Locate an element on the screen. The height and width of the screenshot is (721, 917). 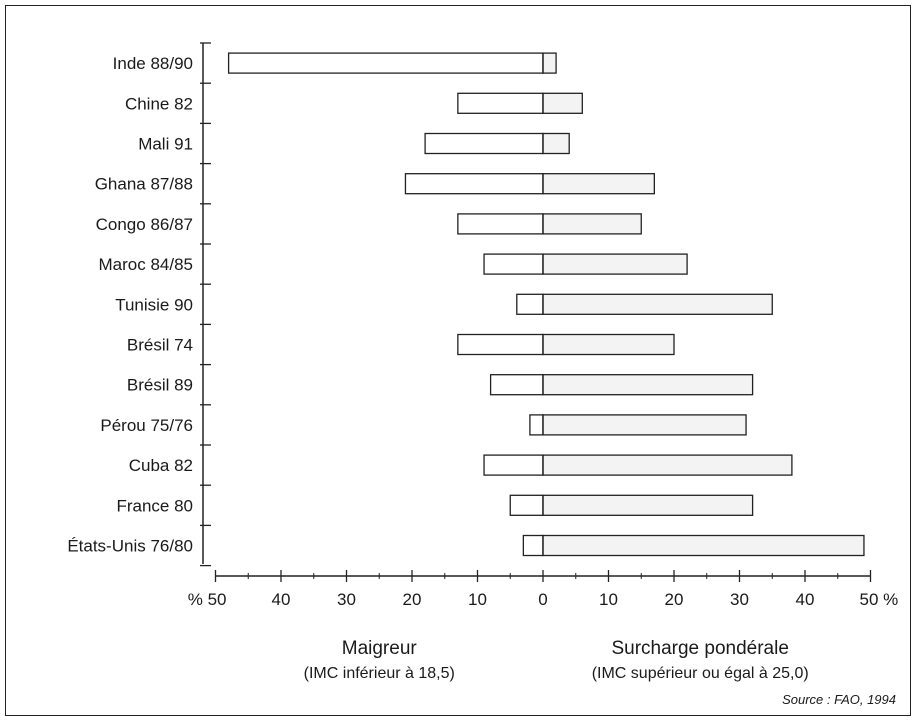
category-label: France 80 is located at coordinates (154, 505).